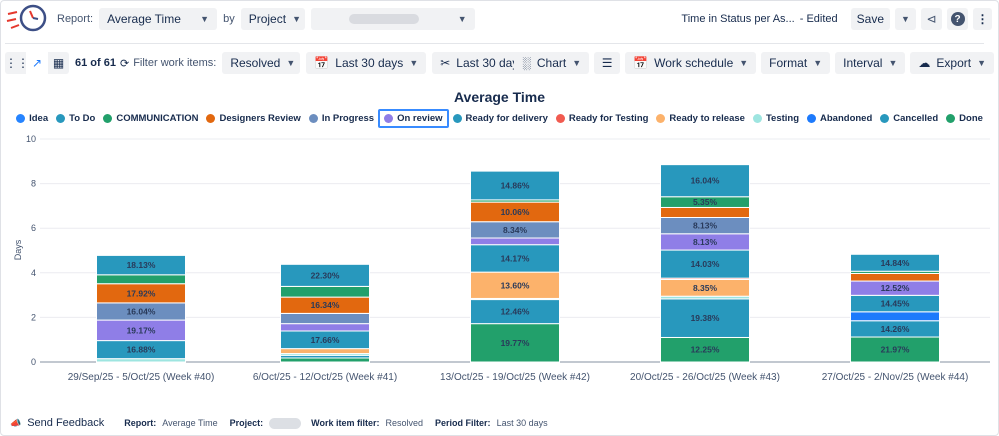 The image size is (999, 436). Describe the element at coordinates (124, 63) in the screenshot. I see `refresh-icon: ⟳` at that location.